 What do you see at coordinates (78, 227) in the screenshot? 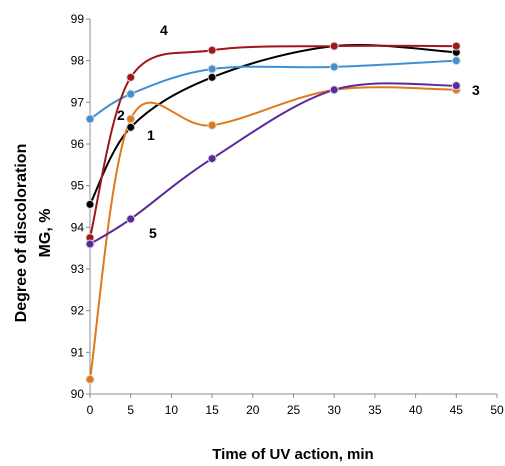
I see `y-tick-label: 94` at bounding box center [78, 227].